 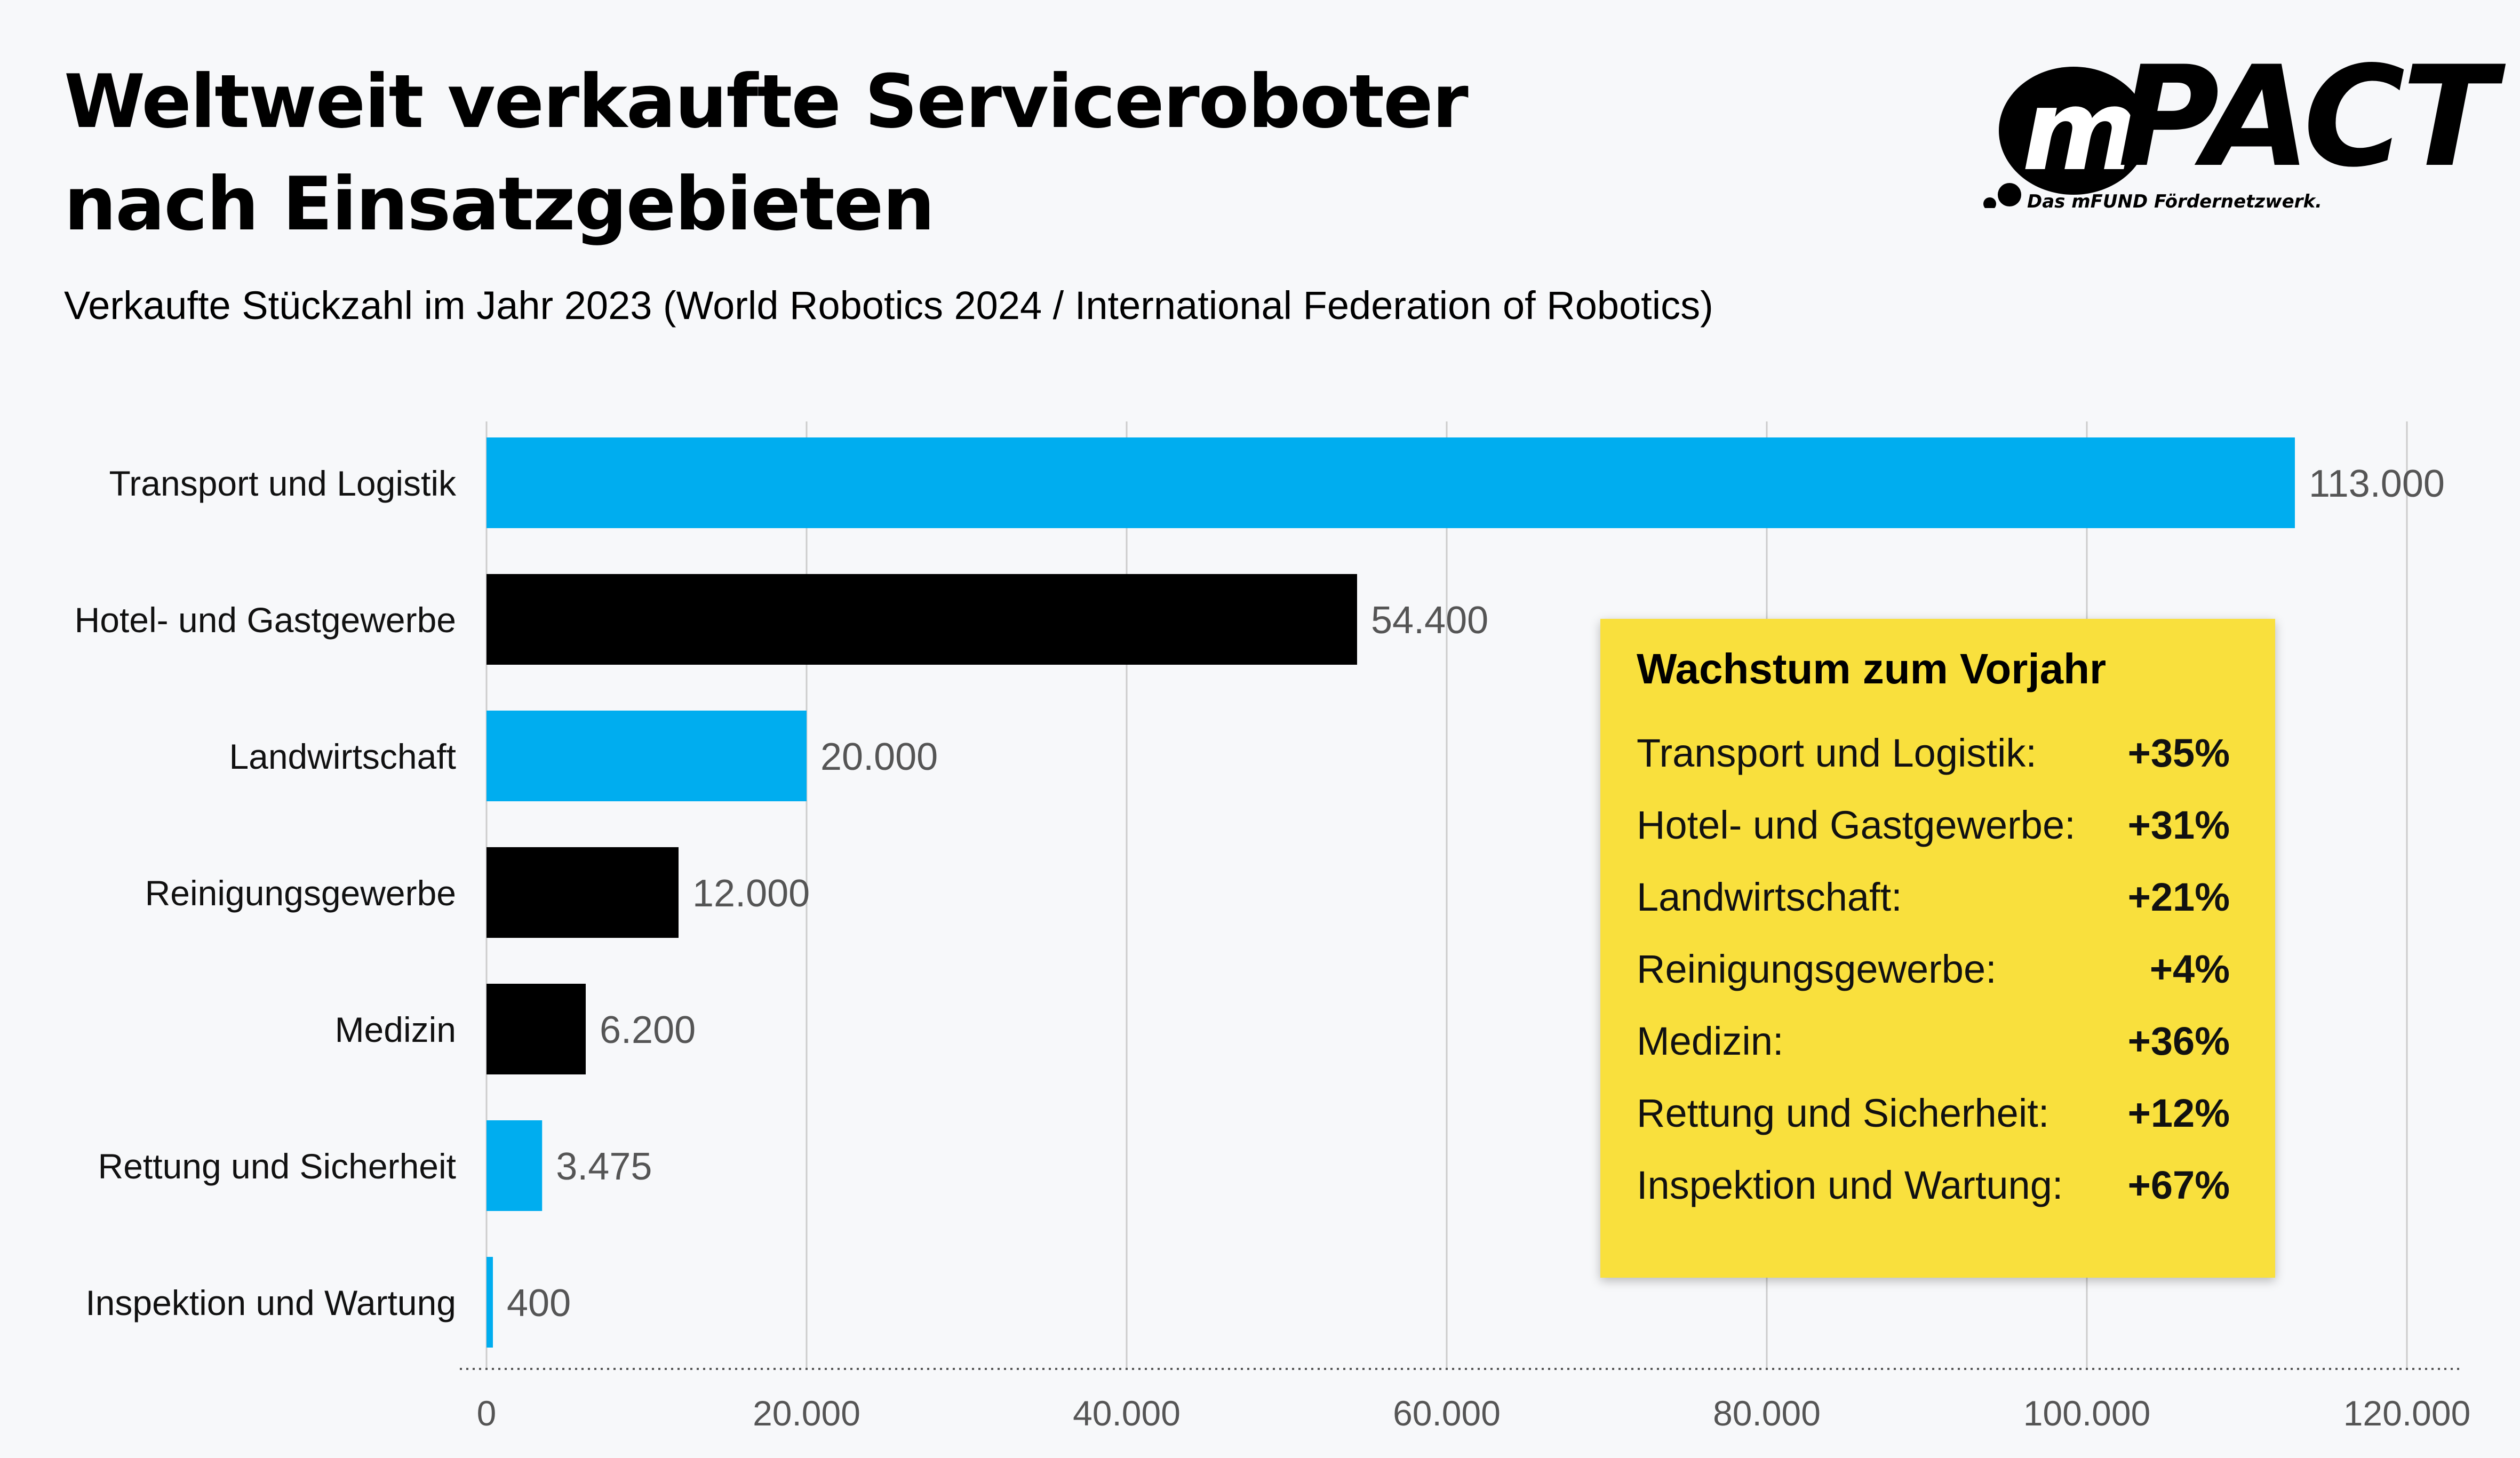 I want to click on growth-row-value: +21%, so click(x=2178, y=897).